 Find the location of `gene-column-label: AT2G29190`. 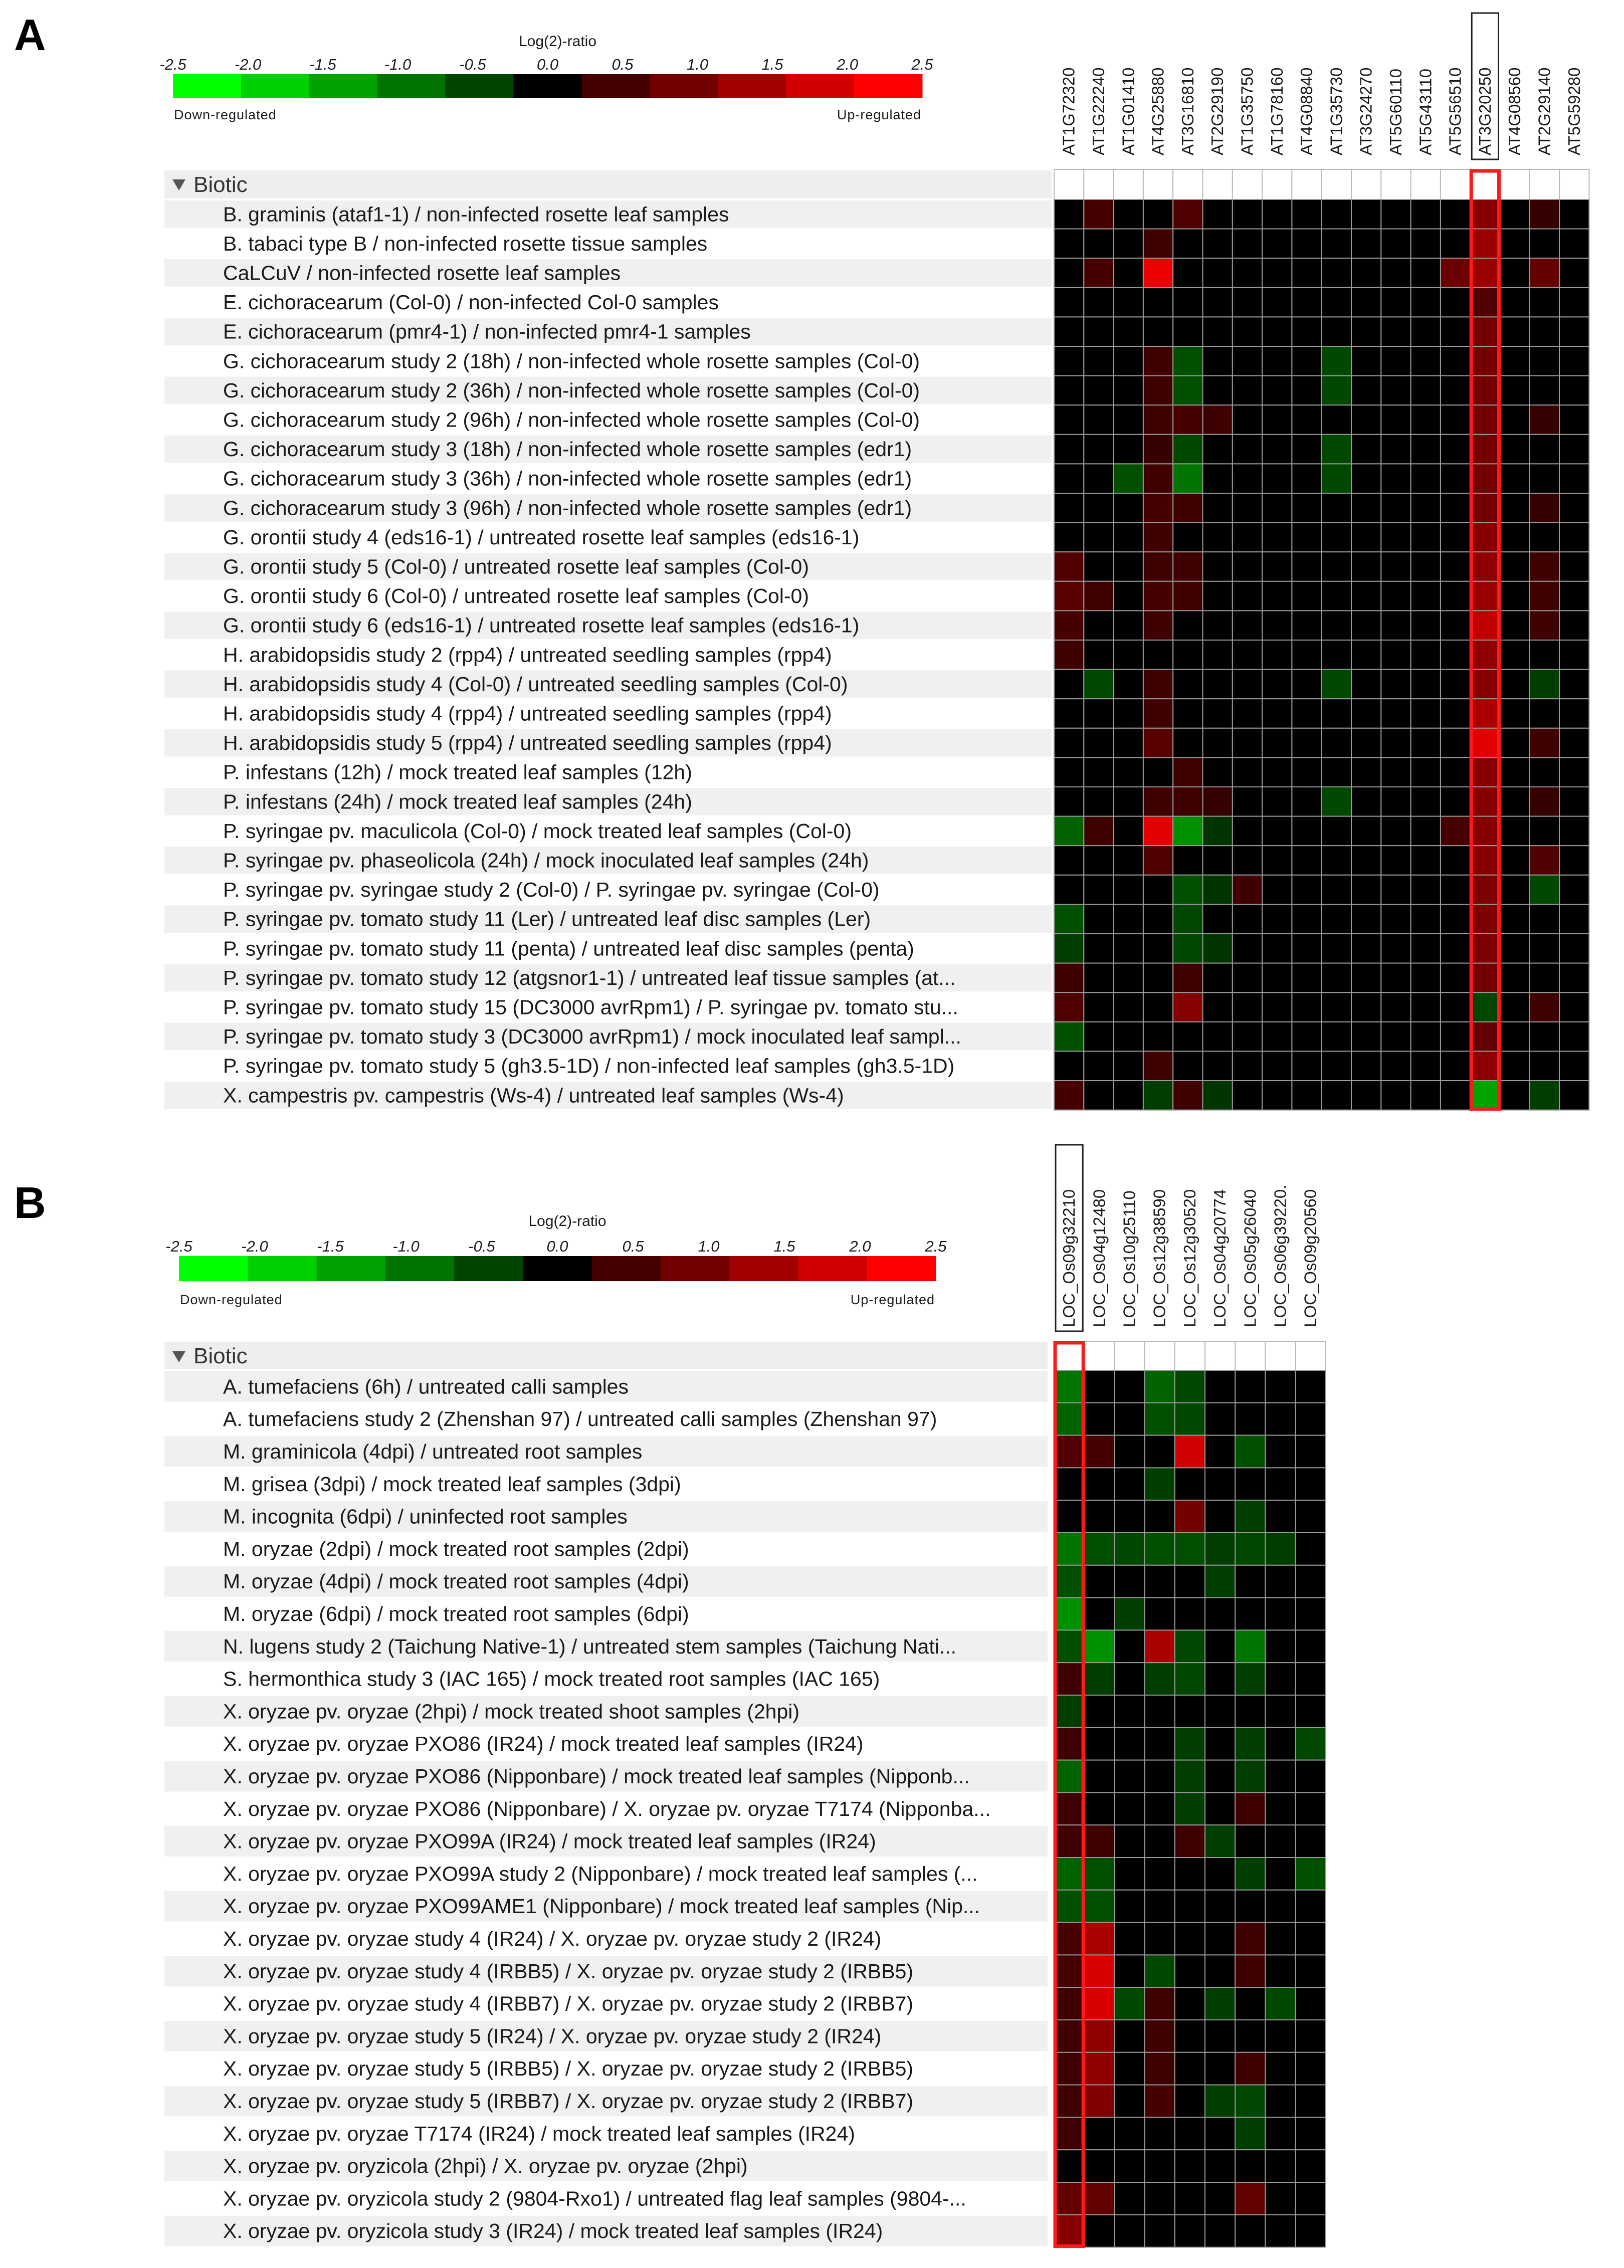

gene-column-label: AT2G29190 is located at coordinates (1217, 111).